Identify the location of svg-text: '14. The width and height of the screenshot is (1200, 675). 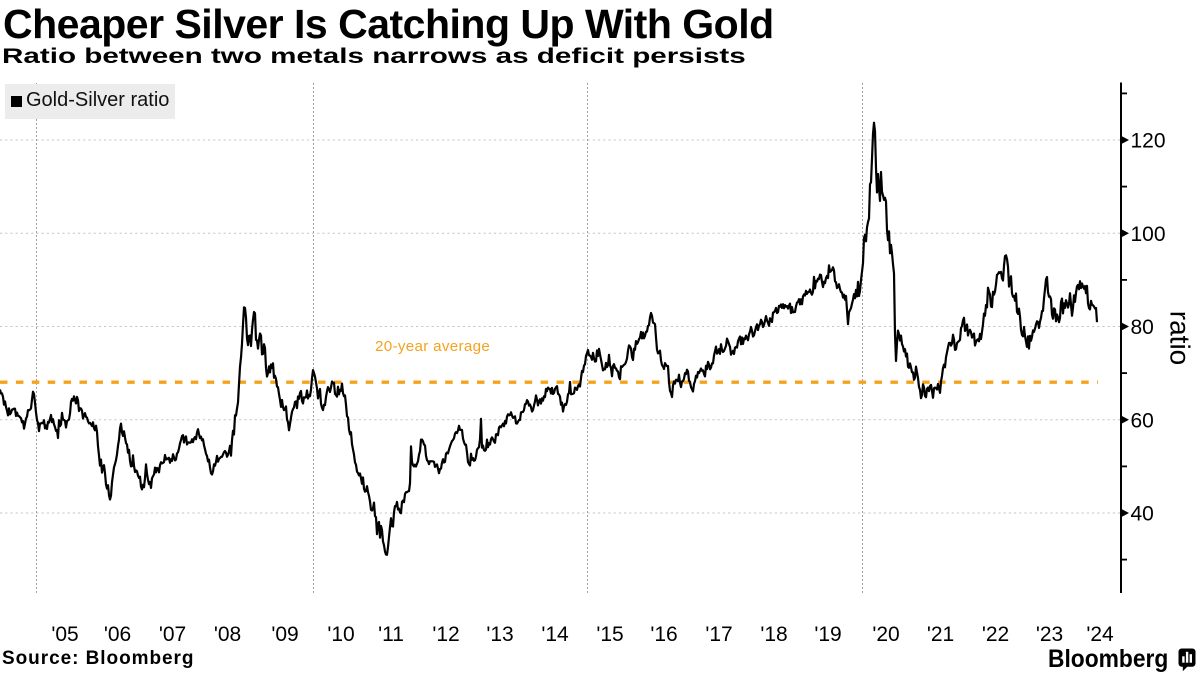
(555, 634).